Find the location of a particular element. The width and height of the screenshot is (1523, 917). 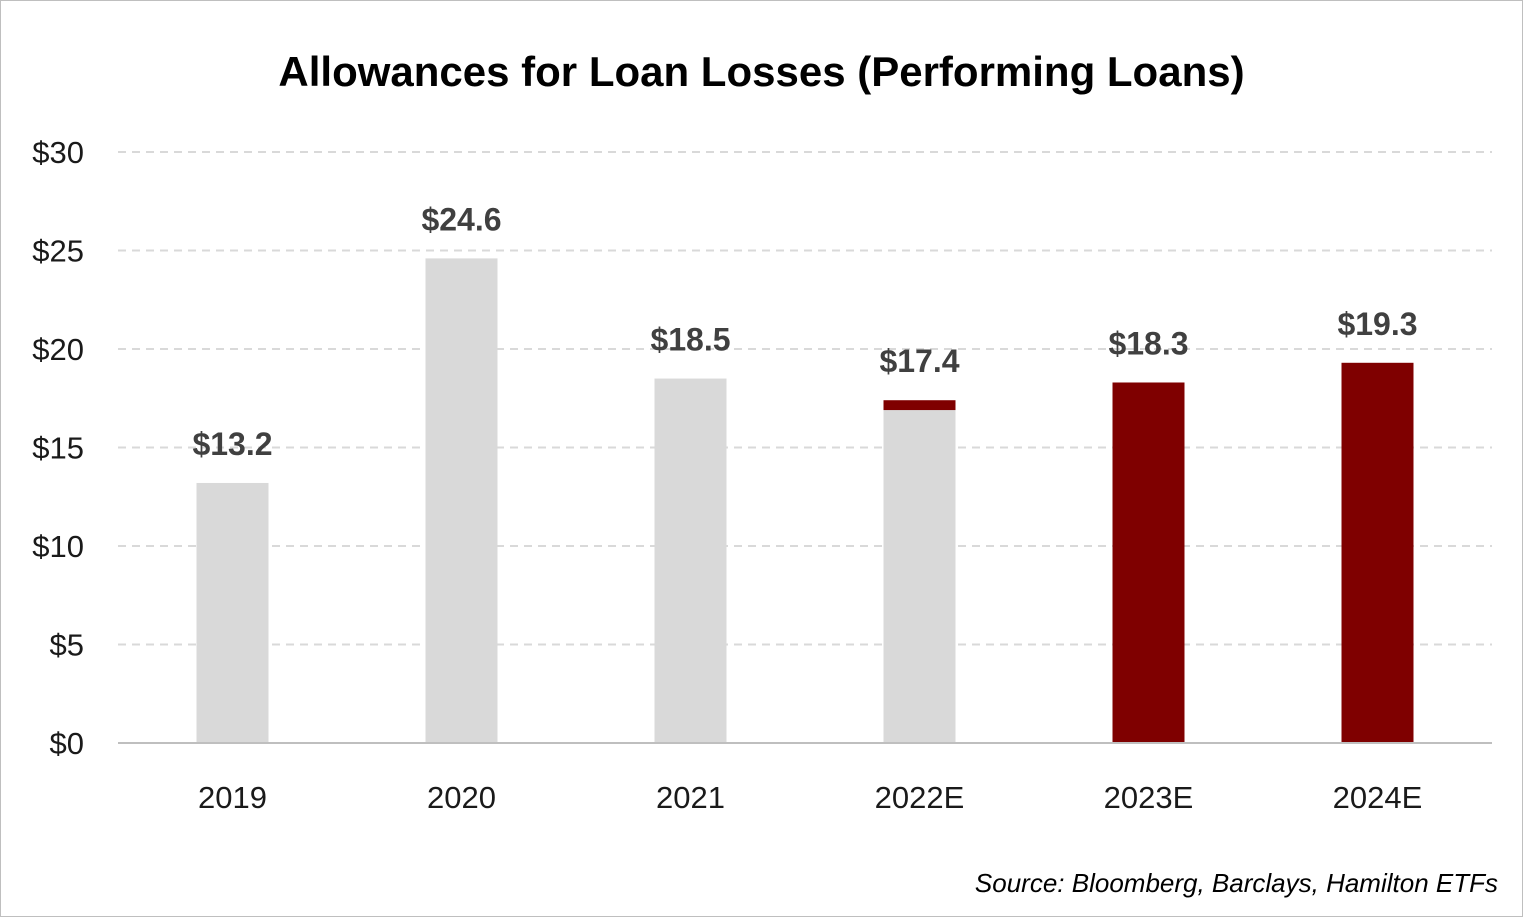

y-tick-label: $20 is located at coordinates (58, 349).